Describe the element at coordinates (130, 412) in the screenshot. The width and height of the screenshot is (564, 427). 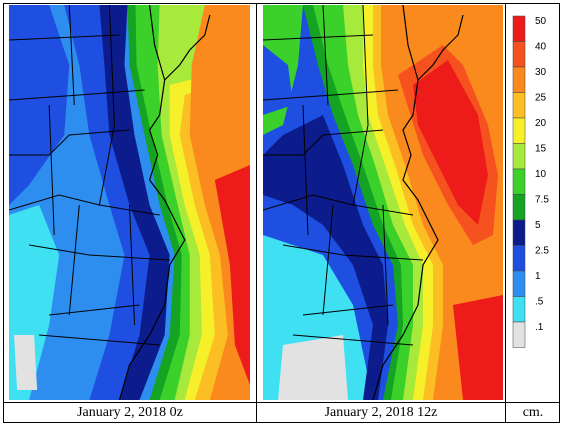
I see `caption-0z: January 2, 2018 0z` at that location.